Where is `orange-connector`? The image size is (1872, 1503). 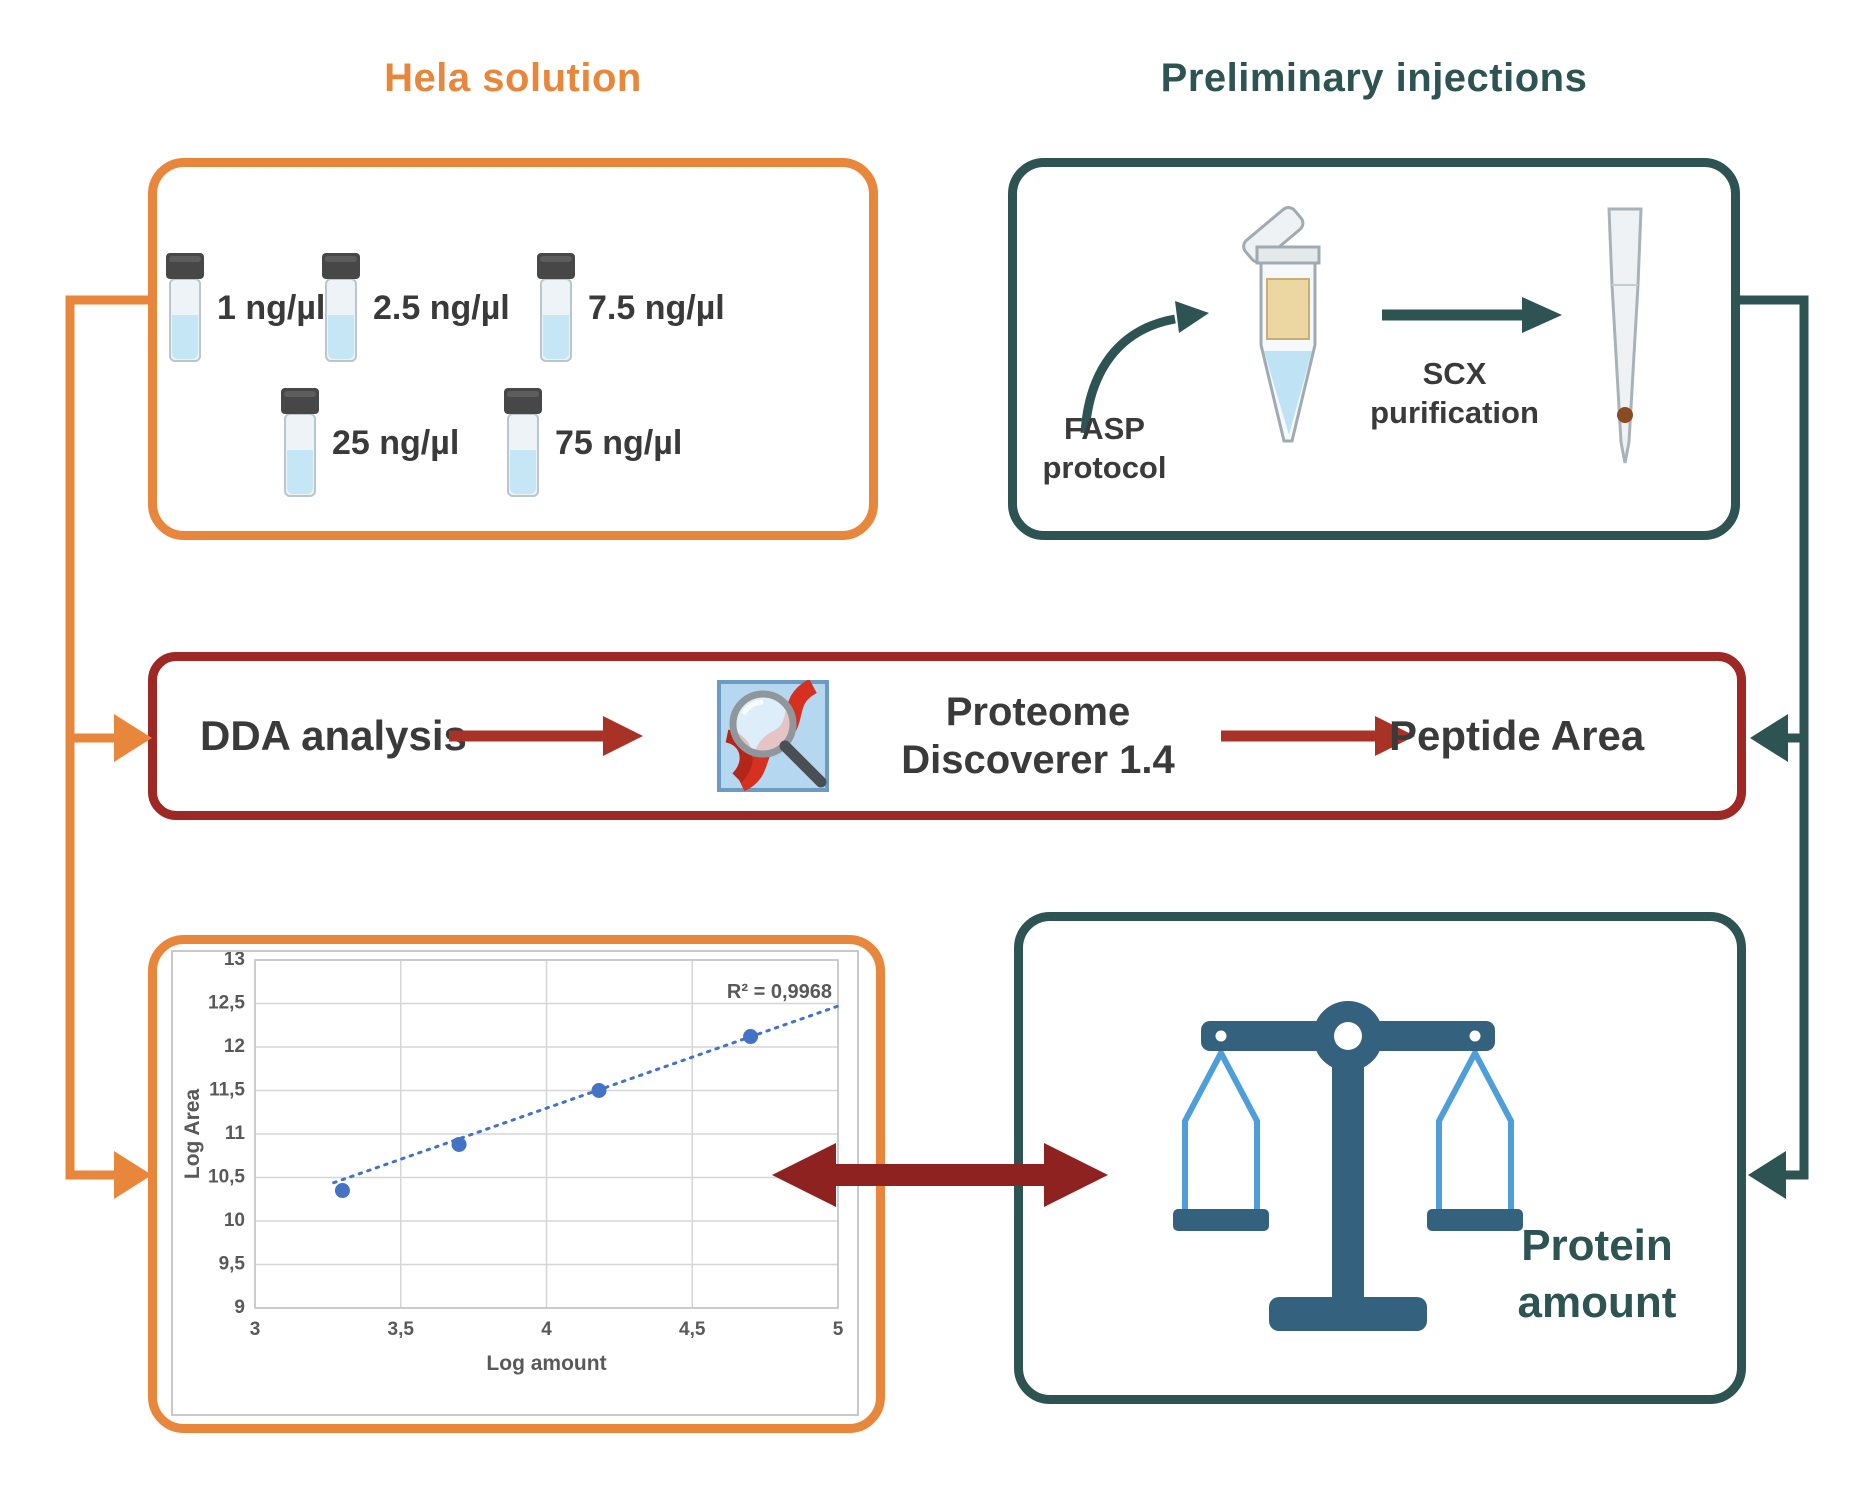
orange-connector is located at coordinates (108, 747).